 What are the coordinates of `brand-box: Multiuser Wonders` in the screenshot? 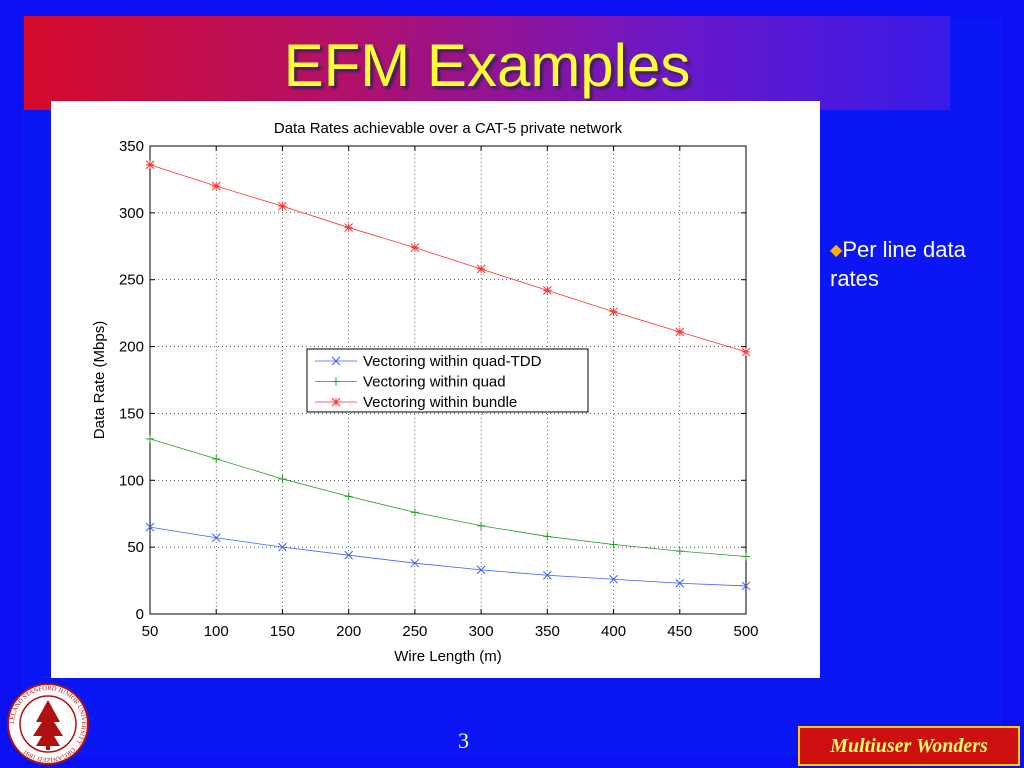 It's located at (909, 746).